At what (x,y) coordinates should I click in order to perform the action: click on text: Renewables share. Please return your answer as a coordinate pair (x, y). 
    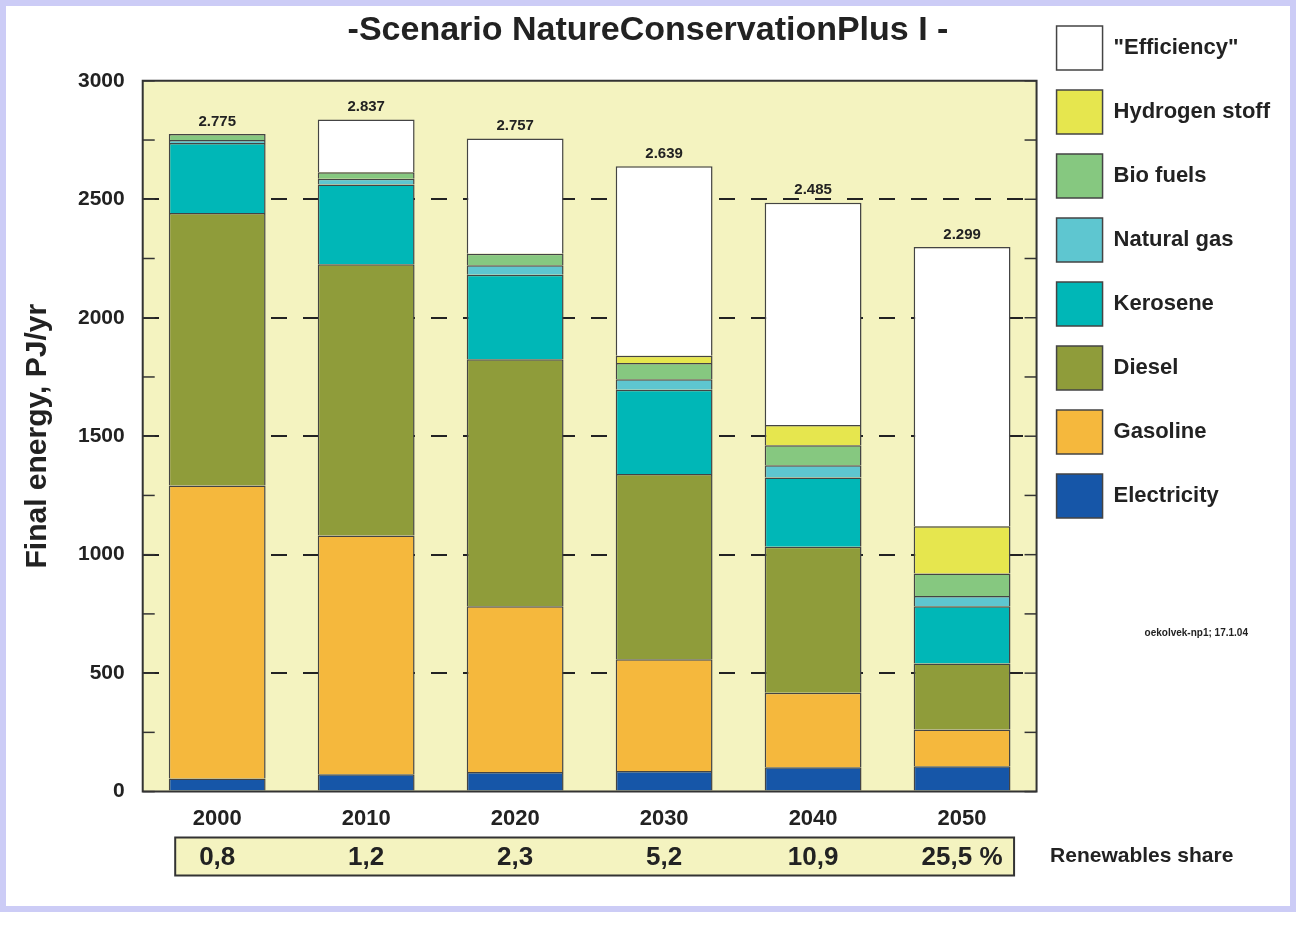
    Looking at the image, I should click on (1142, 855).